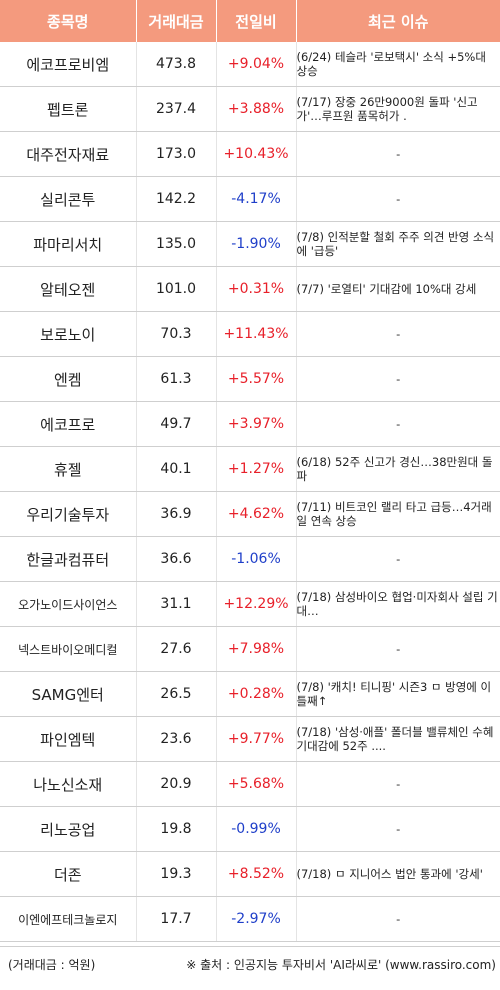 The width and height of the screenshot is (500, 990). I want to click on table-row: 한글과컴퓨터 36.6 -1.06% -, so click(250, 559).